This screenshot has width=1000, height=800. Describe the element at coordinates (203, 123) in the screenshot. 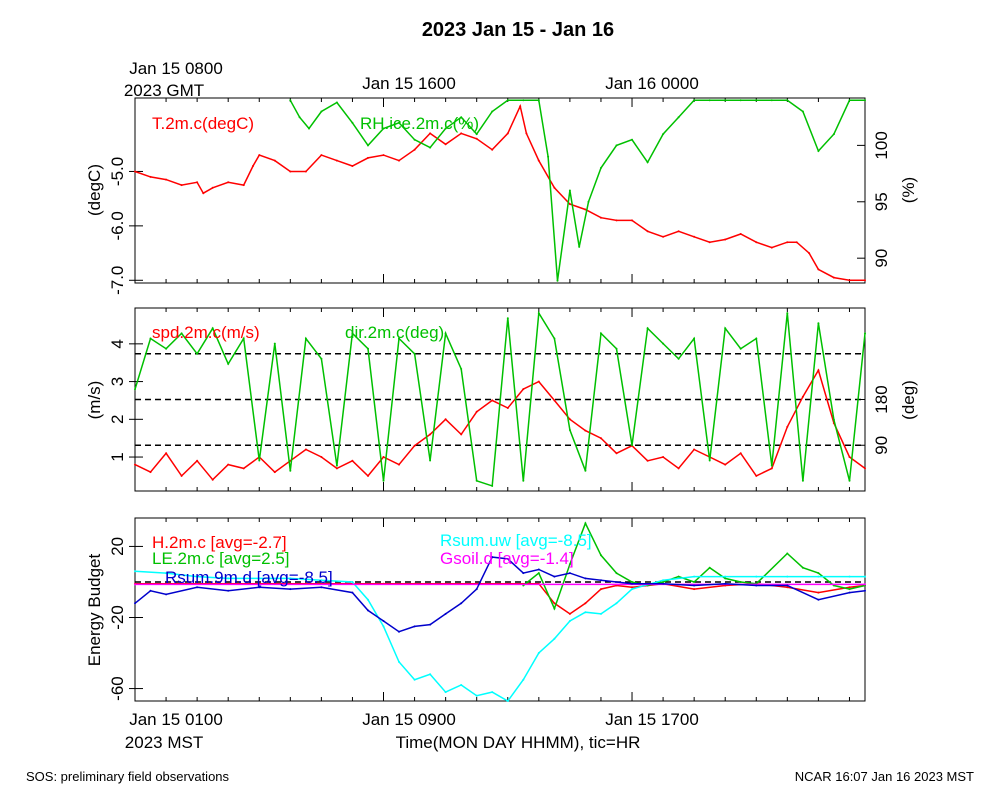

I see `legend-t2m: T.2m.c(degC)` at that location.